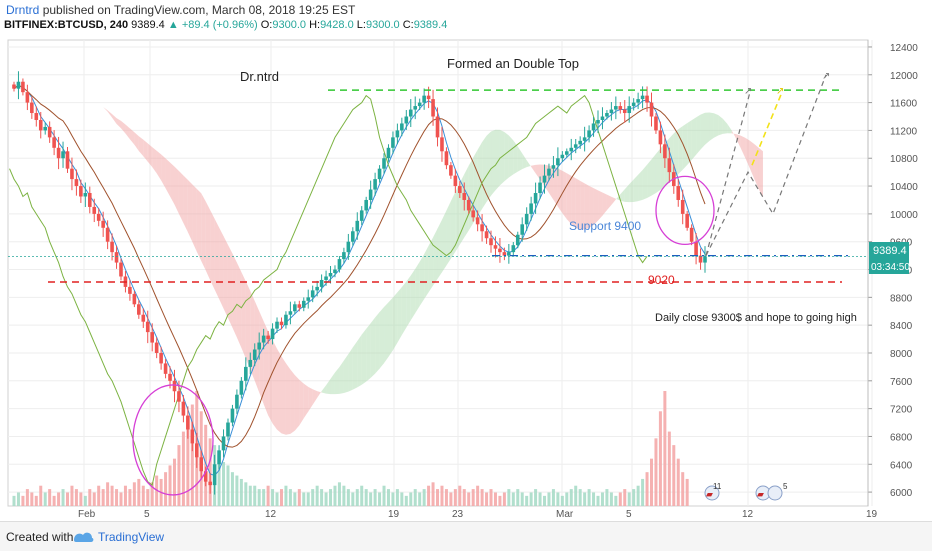  I want to click on tradingview-link: TradingView, so click(131, 537).